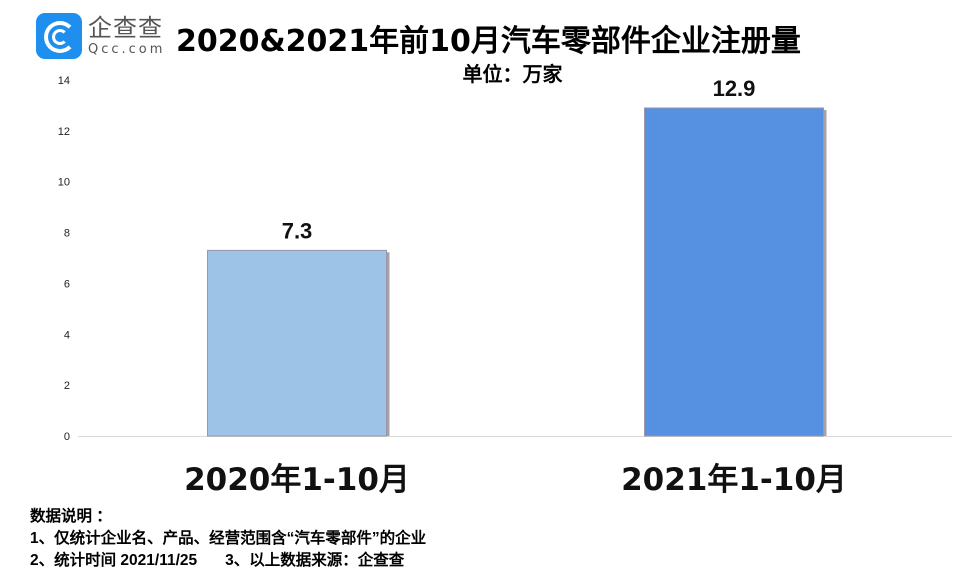 Image resolution: width=965 pixels, height=586 pixels. What do you see at coordinates (64, 183) in the screenshot?
I see `y-tick-label: 10` at bounding box center [64, 183].